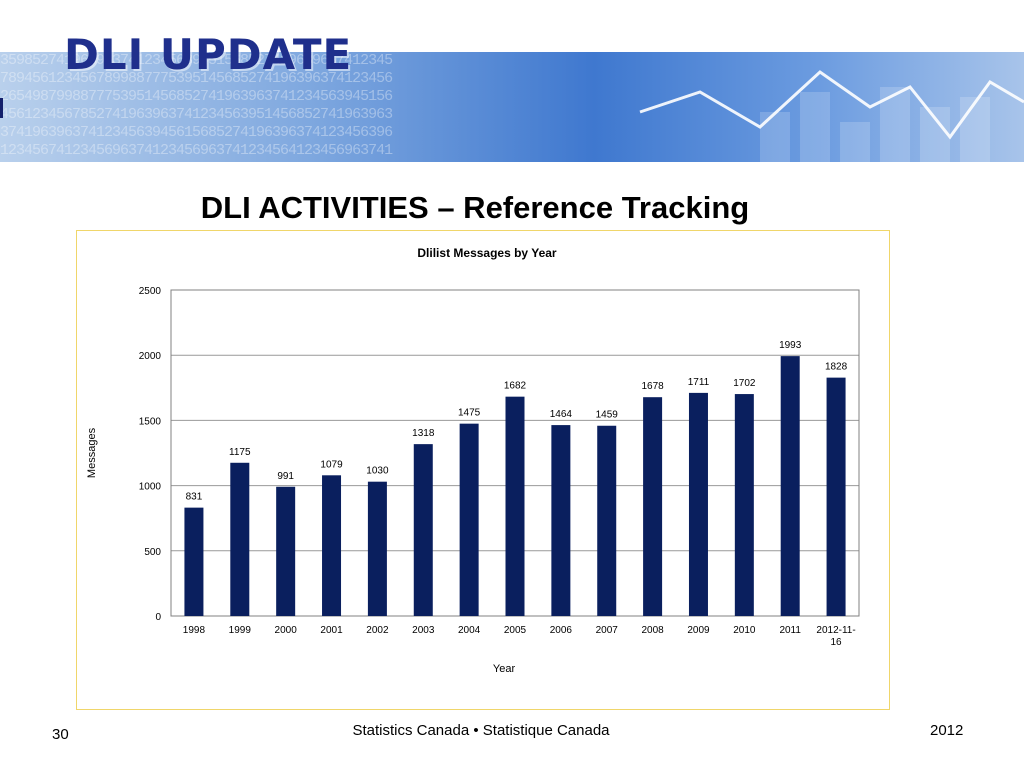  What do you see at coordinates (194, 561) in the screenshot?
I see `bar-1998` at bounding box center [194, 561].